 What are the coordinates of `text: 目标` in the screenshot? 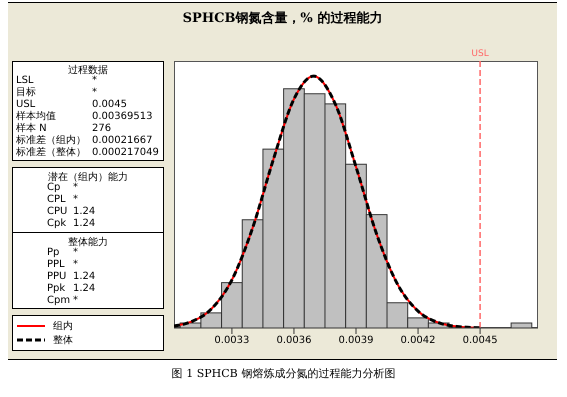 It's located at (26, 93).